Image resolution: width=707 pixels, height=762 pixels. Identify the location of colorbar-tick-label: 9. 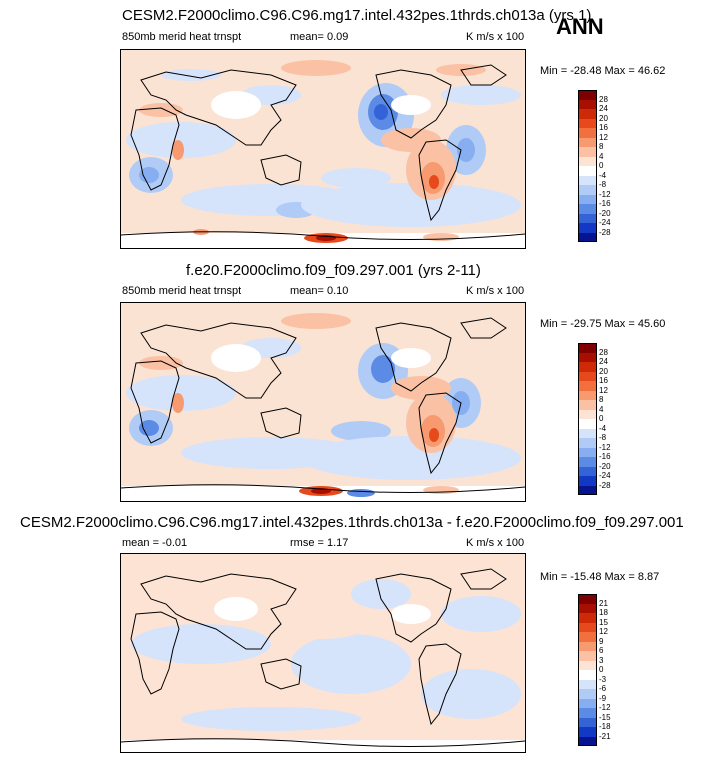
(601, 641).